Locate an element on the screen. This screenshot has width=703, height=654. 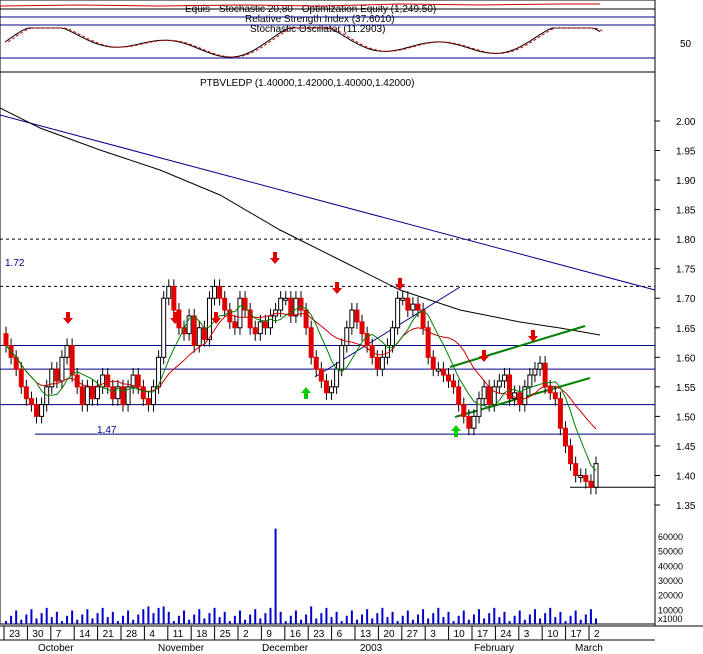
day-tick-label: 14 is located at coordinates (85, 634).